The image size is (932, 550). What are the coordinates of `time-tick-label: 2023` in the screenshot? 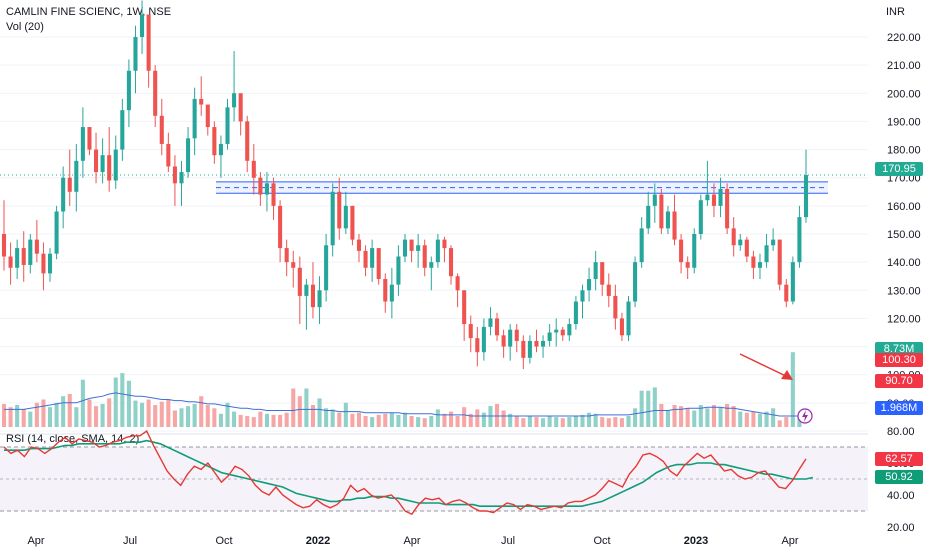 It's located at (696, 541).